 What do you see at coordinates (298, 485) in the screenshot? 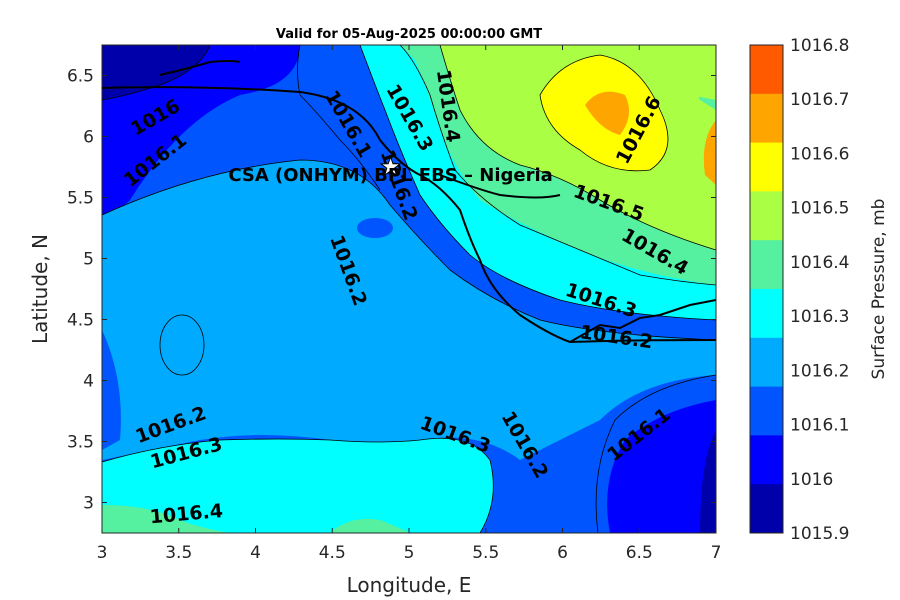
I see `band-1016.3-s` at bounding box center [298, 485].